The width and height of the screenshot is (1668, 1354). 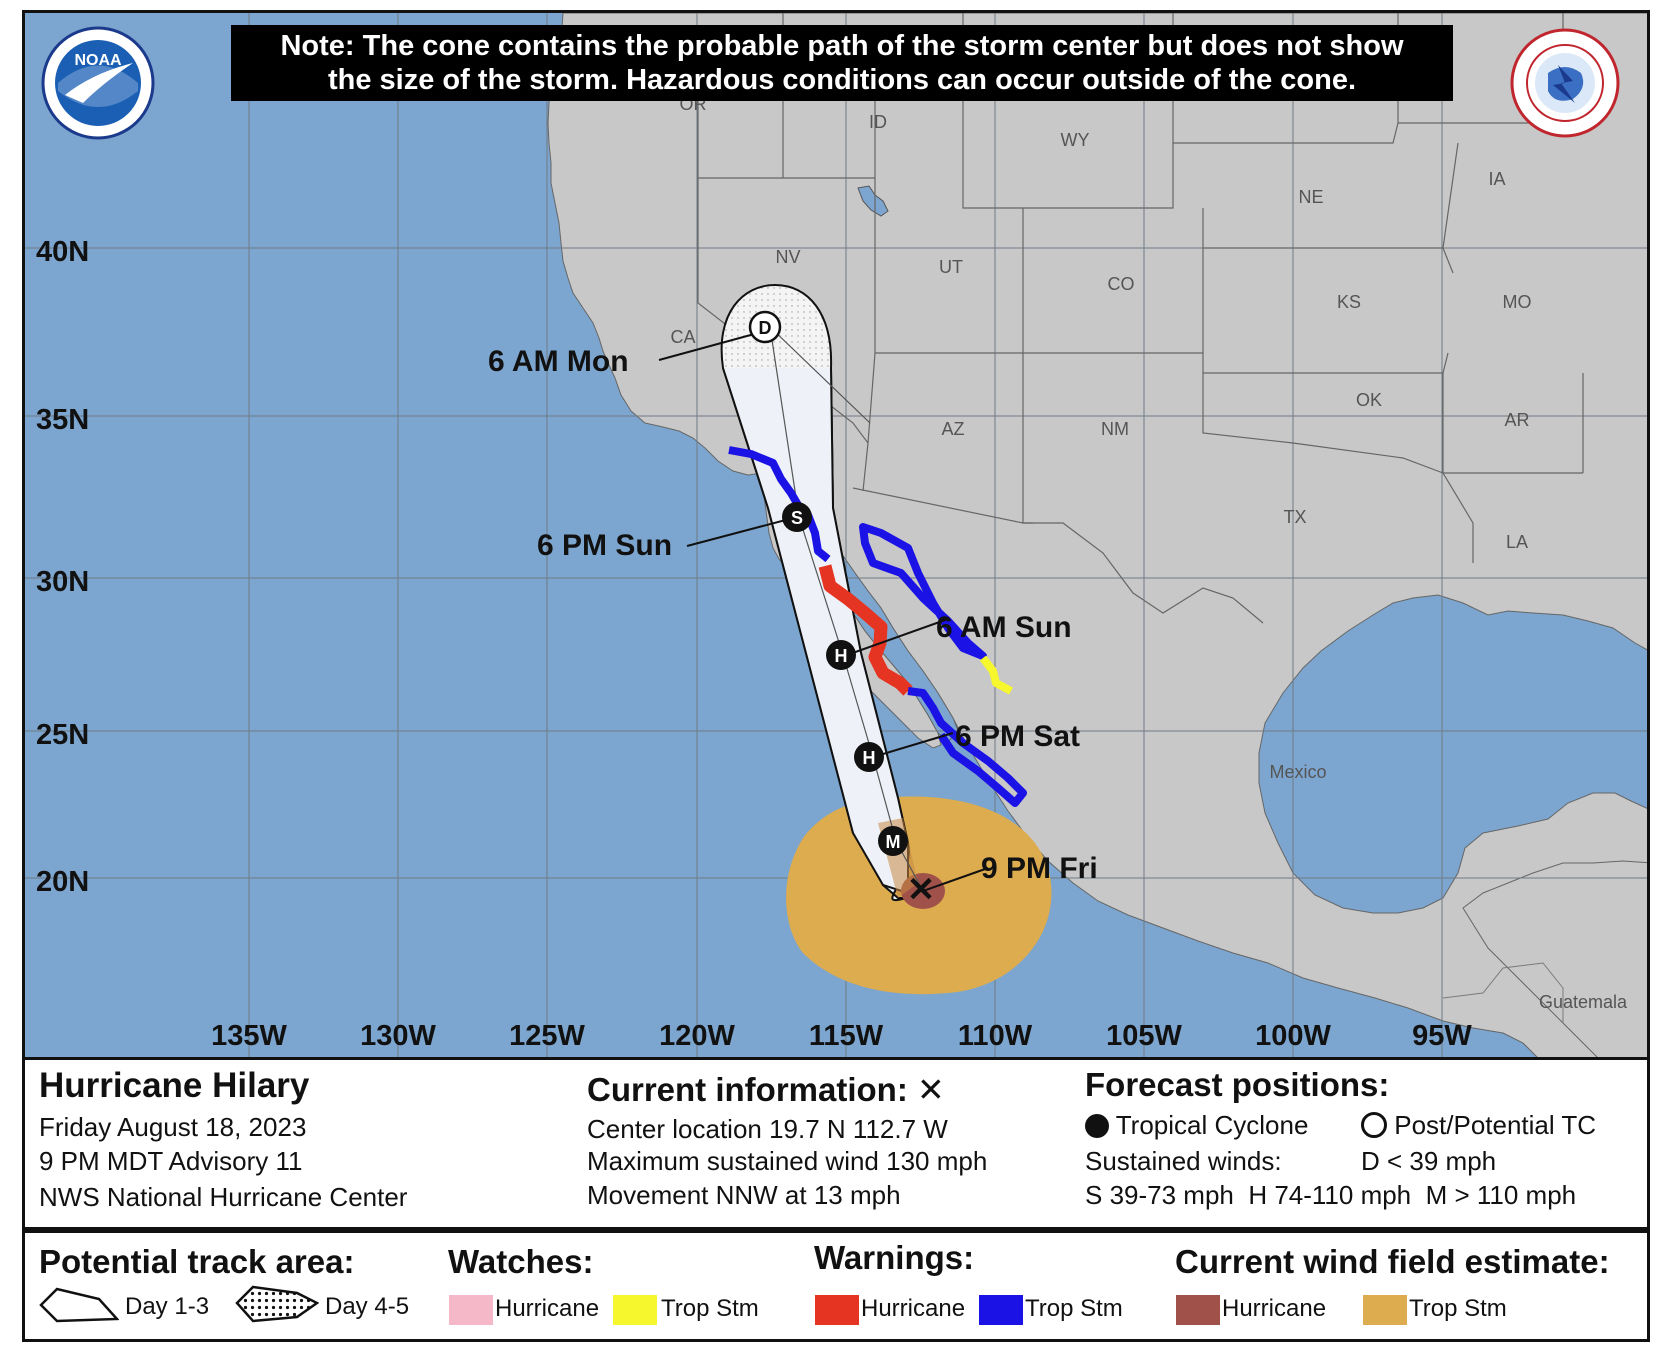 I want to click on trop-storm-warning-gulf, so click(x=923, y=591).